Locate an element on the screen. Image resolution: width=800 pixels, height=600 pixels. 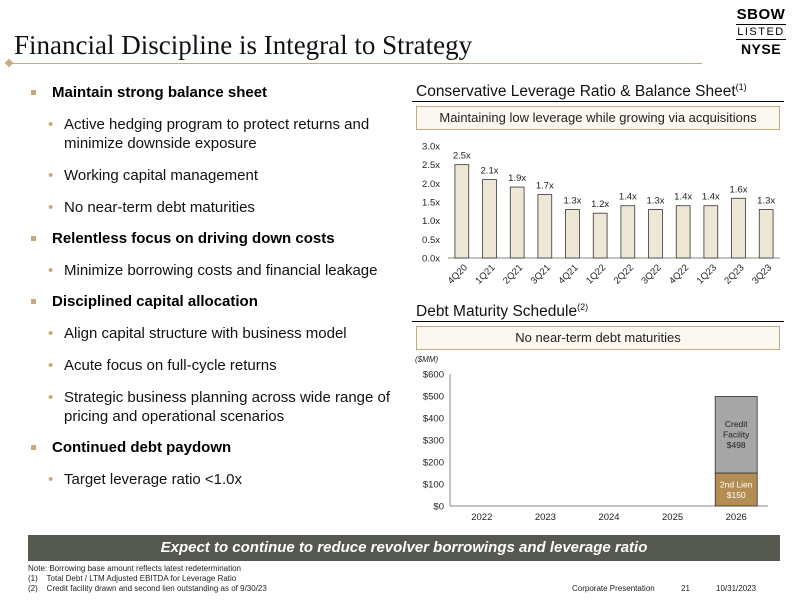
leverage-data-label: 1.7x is located at coordinates (545, 186).